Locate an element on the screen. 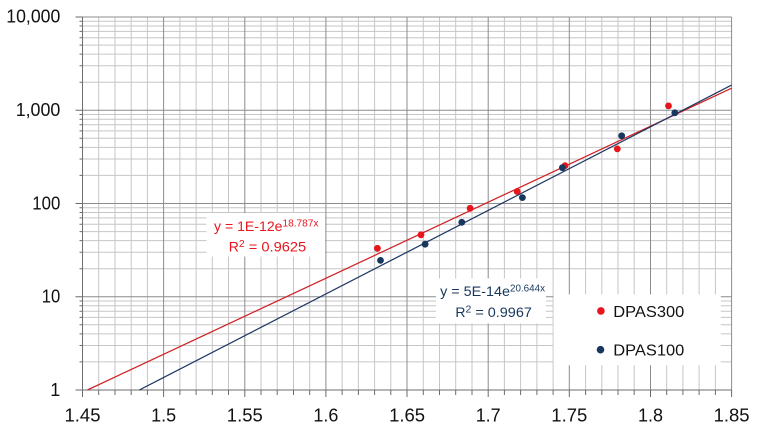 The image size is (758, 433). svg-text: 1.6 is located at coordinates (325, 416).